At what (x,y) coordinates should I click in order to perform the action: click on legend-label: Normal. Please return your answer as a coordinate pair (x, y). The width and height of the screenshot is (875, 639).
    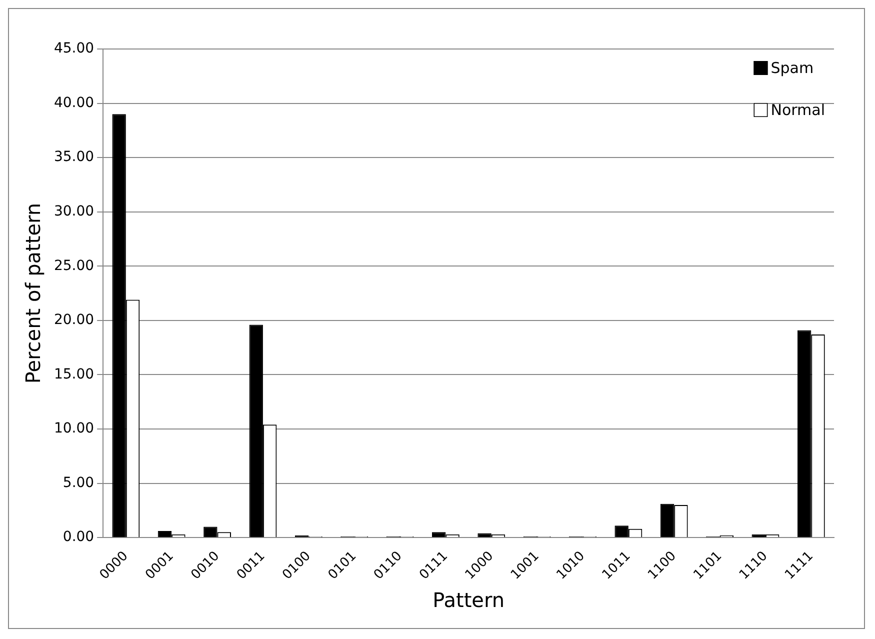
    Looking at the image, I should click on (798, 109).